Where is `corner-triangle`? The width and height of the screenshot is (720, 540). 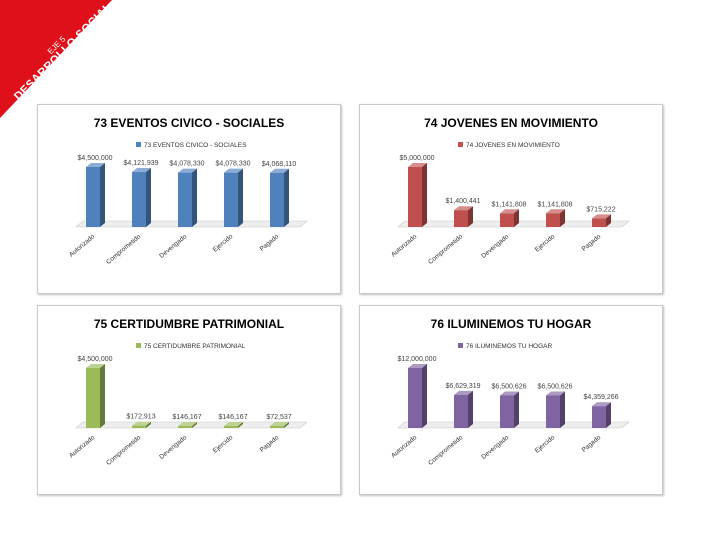
corner-triangle is located at coordinates (56, 59).